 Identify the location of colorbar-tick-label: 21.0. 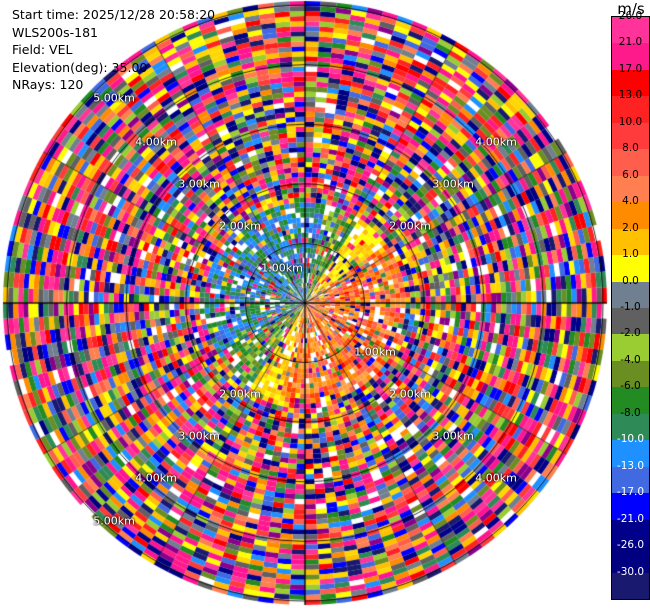
(630, 42).